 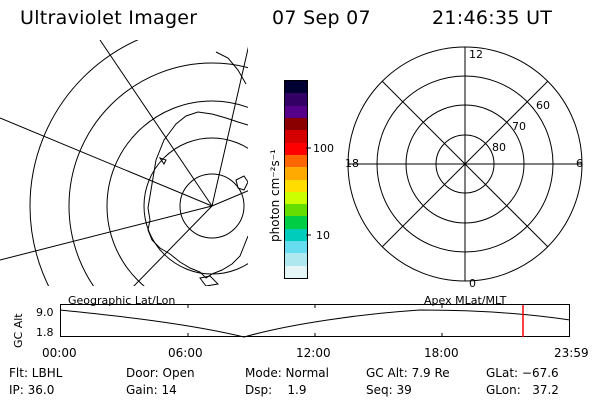 What do you see at coordinates (313, 353) in the screenshot?
I see `altitude-xtick-1200: 12:00` at bounding box center [313, 353].